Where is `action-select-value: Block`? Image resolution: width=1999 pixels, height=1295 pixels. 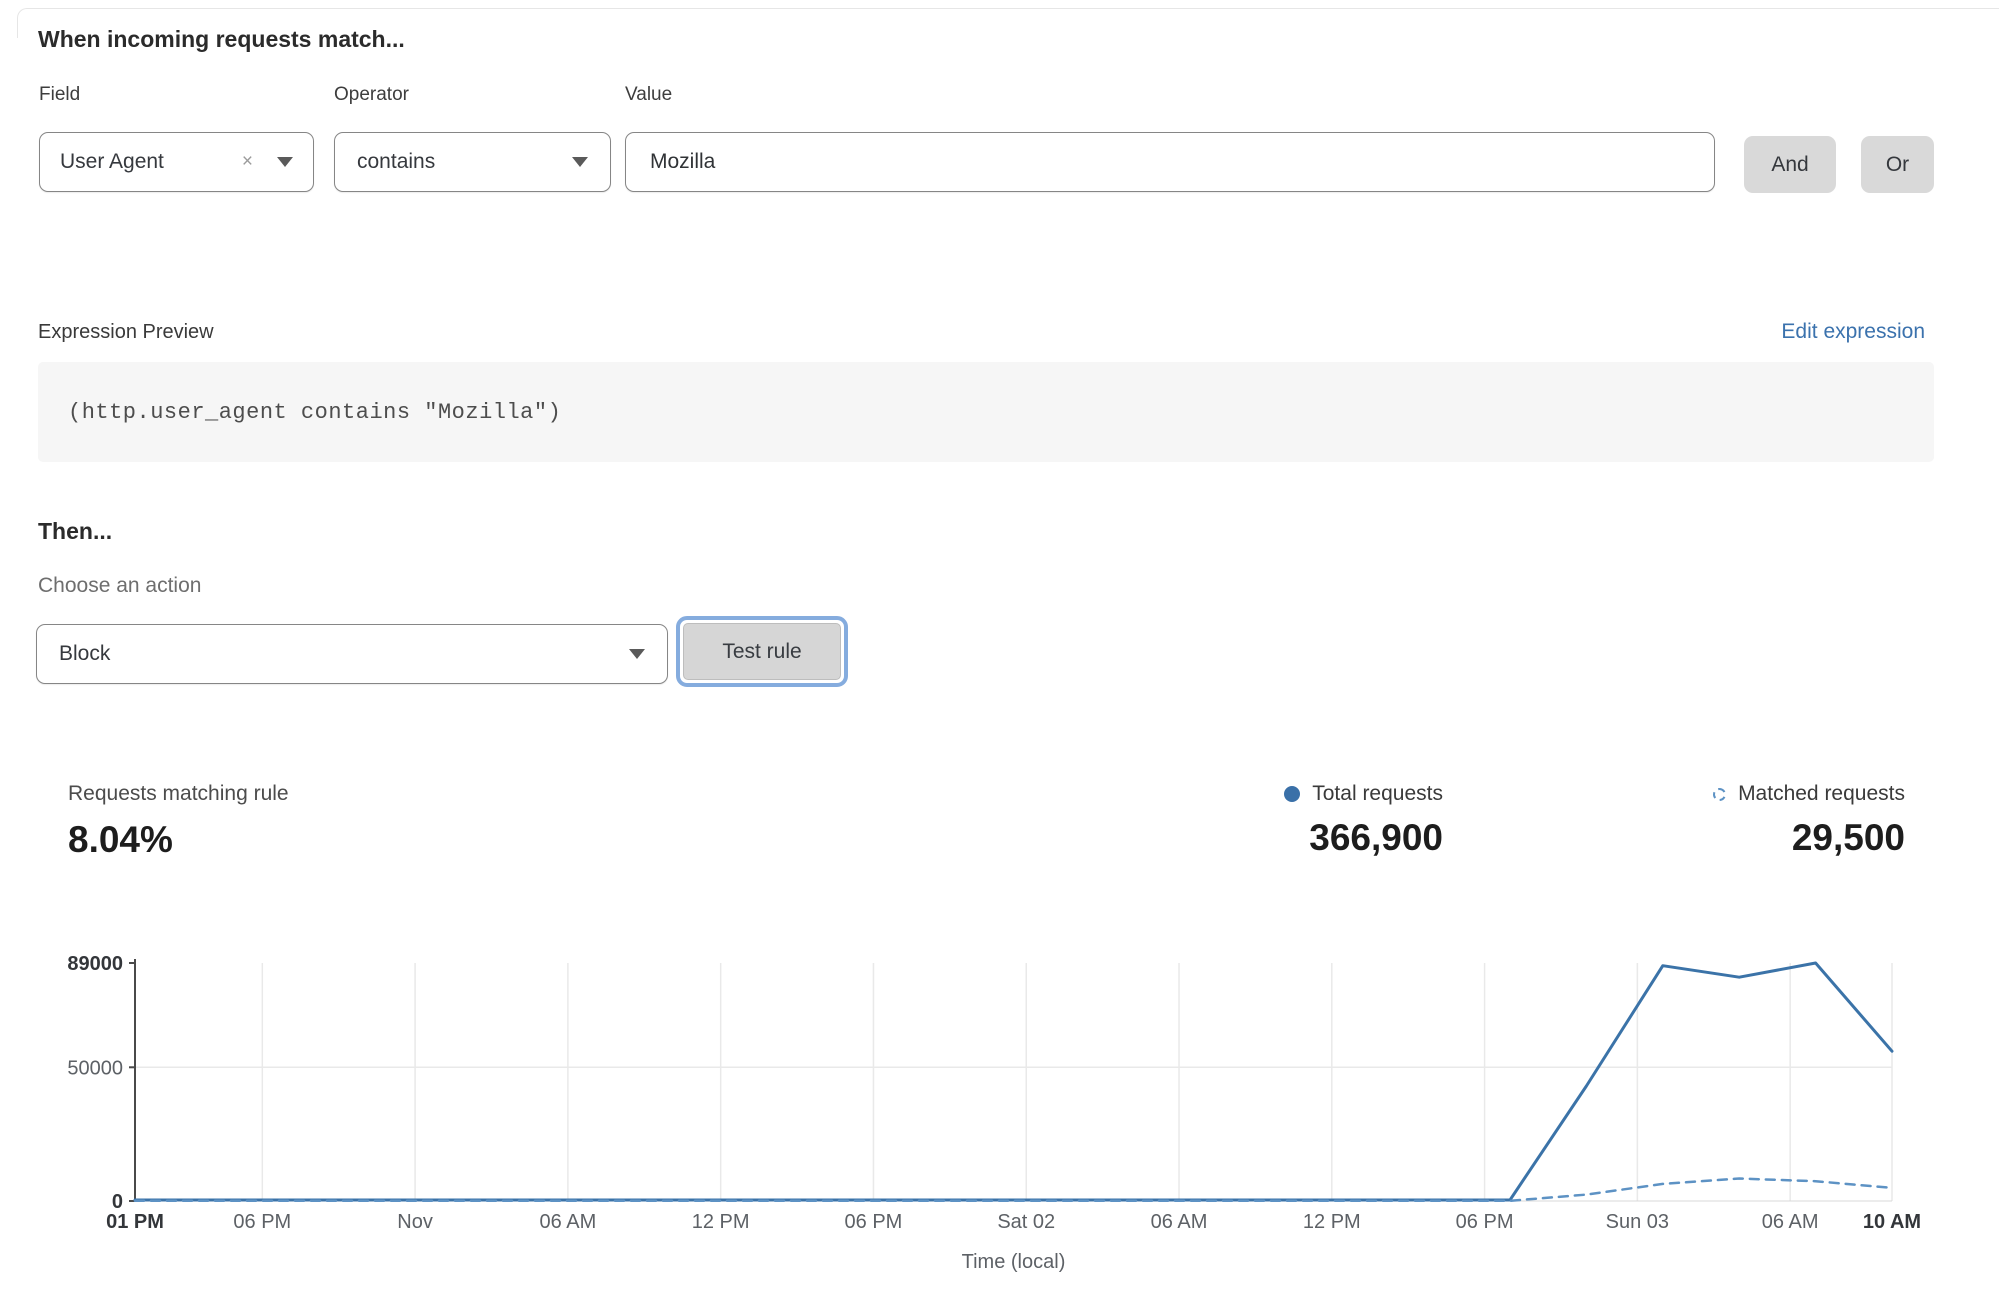
action-select-value: Block is located at coordinates (85, 653).